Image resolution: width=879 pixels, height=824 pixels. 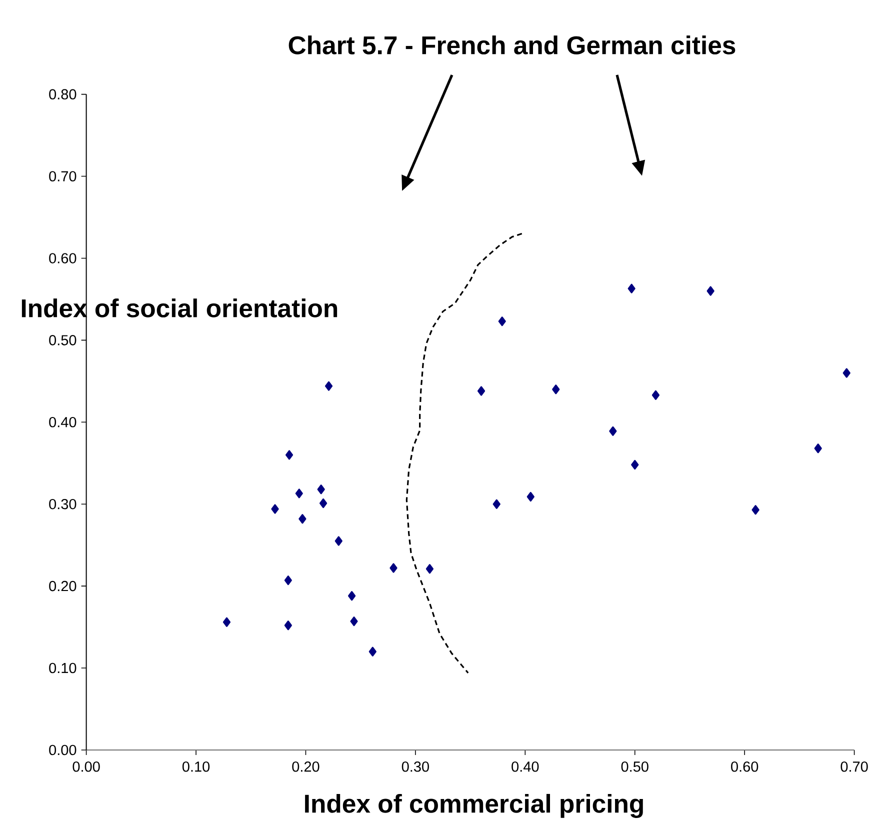 What do you see at coordinates (62, 504) in the screenshot?
I see `y-tick-label: 0.30` at bounding box center [62, 504].